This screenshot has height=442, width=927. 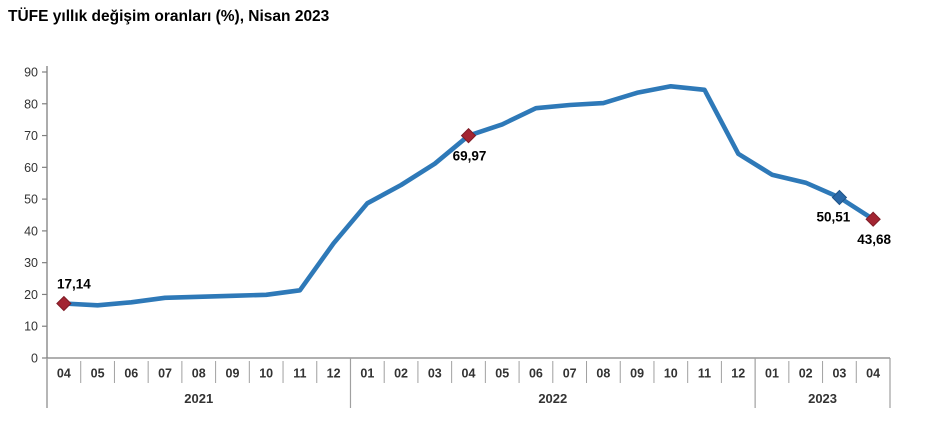 I want to click on y-axis-label: 80, so click(x=31, y=104).